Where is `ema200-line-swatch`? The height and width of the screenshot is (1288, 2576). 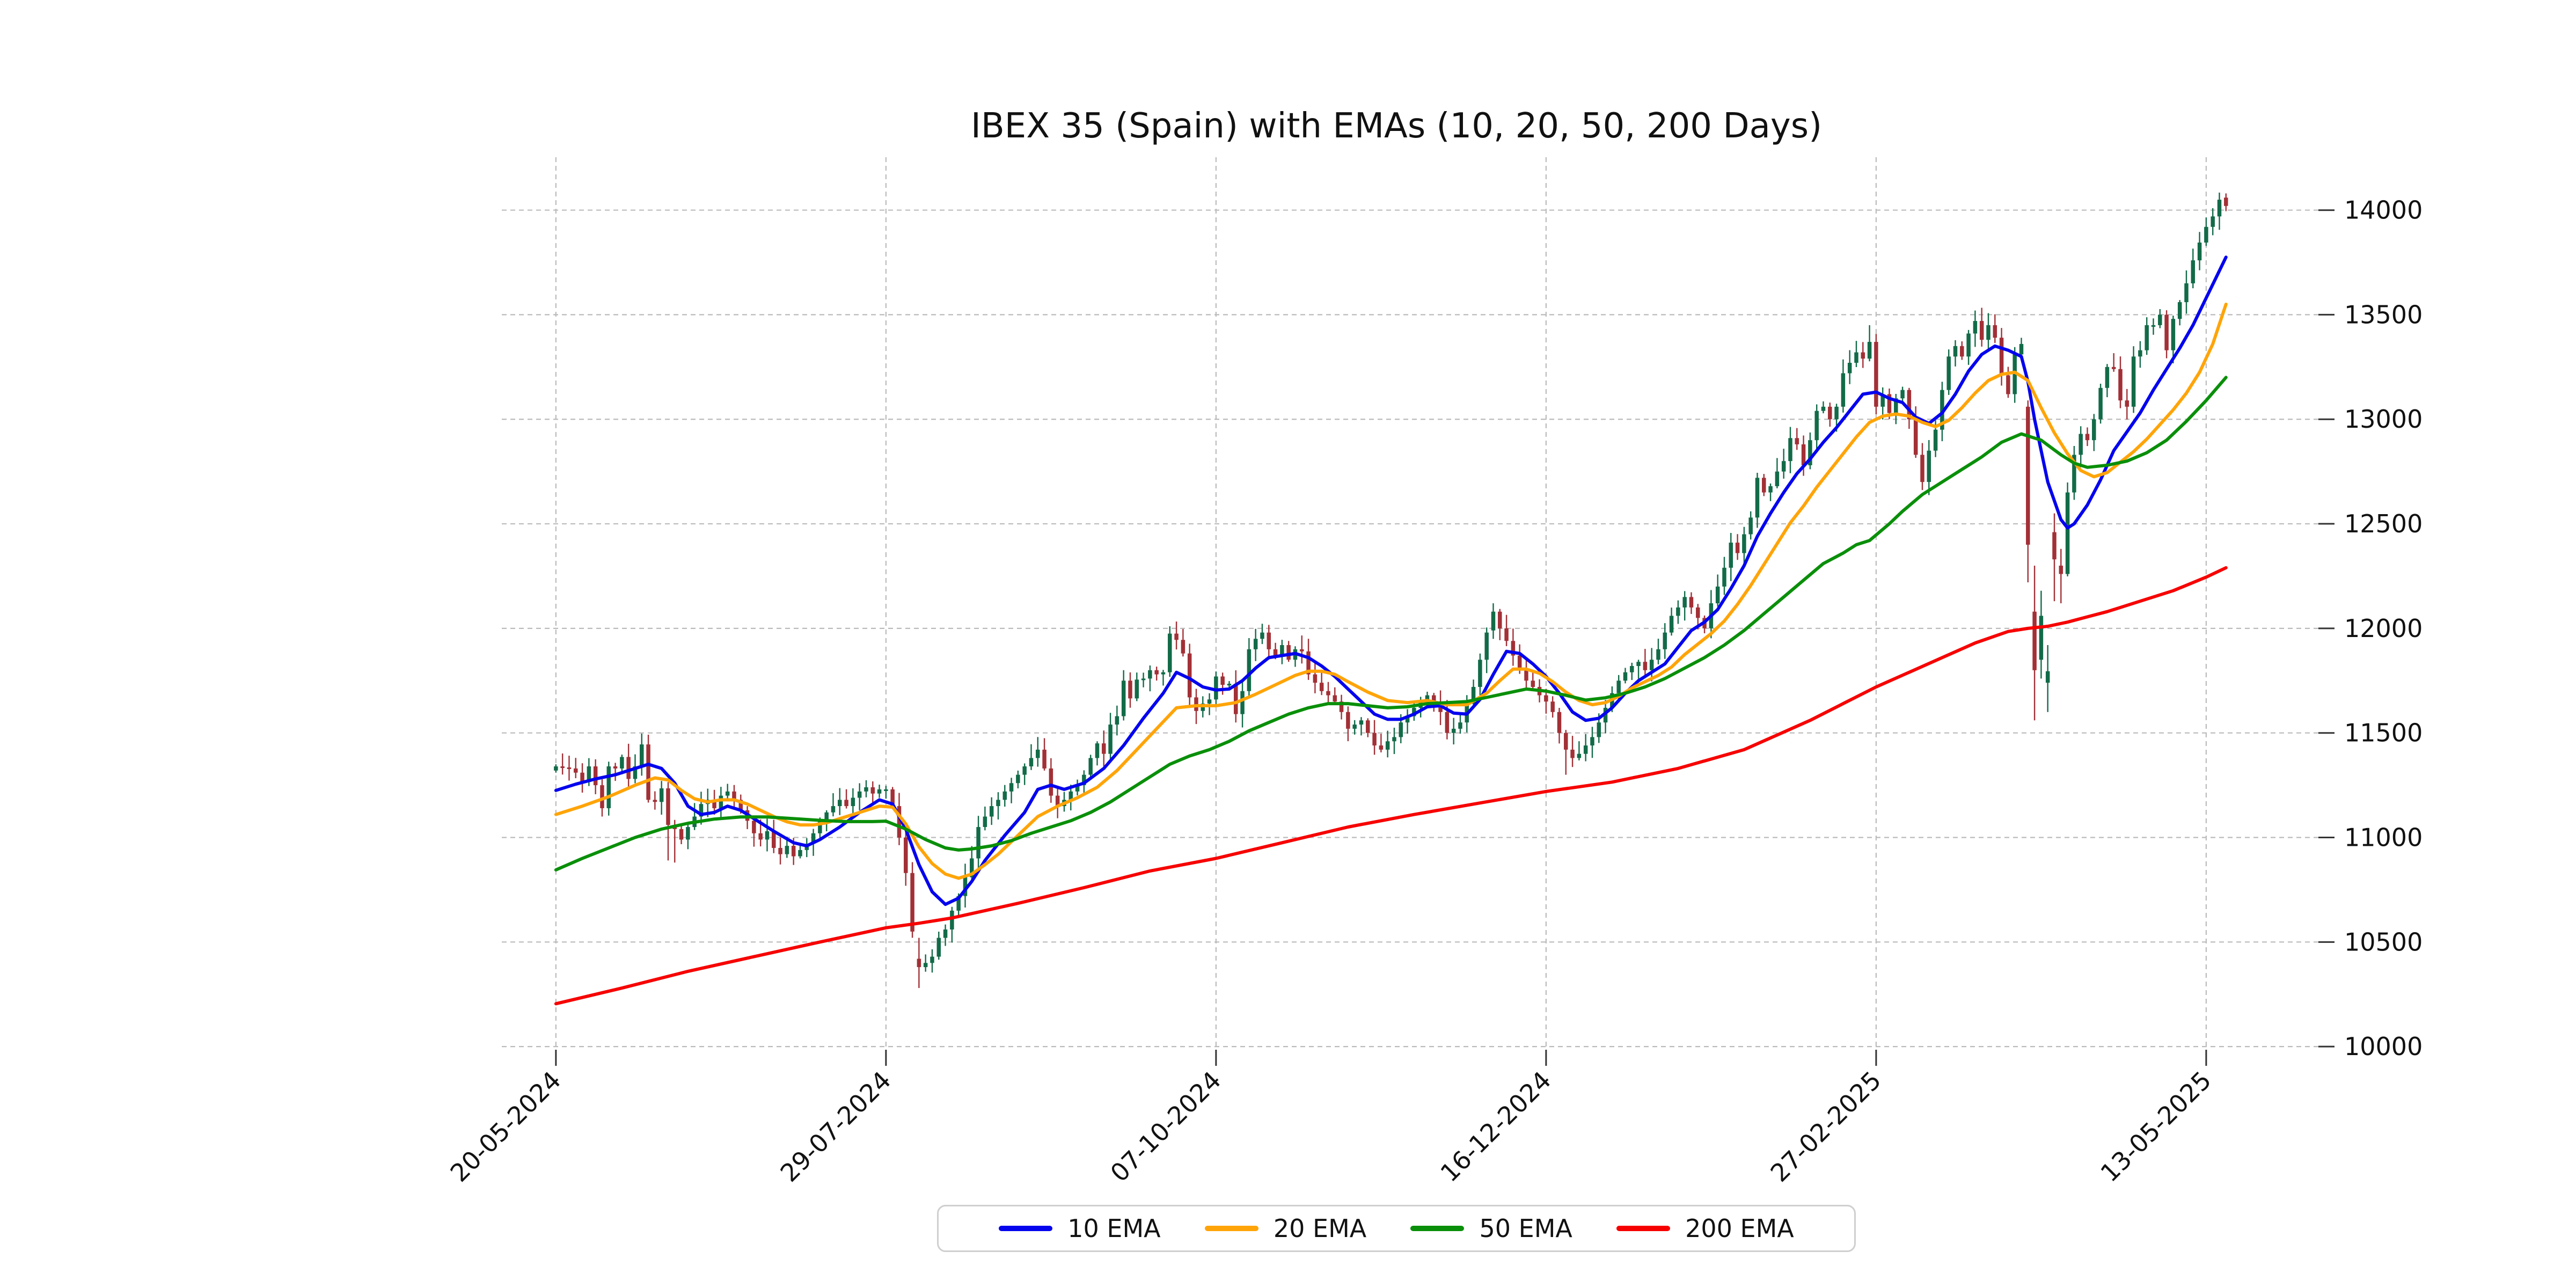
ema200-line-swatch is located at coordinates (1643, 1228).